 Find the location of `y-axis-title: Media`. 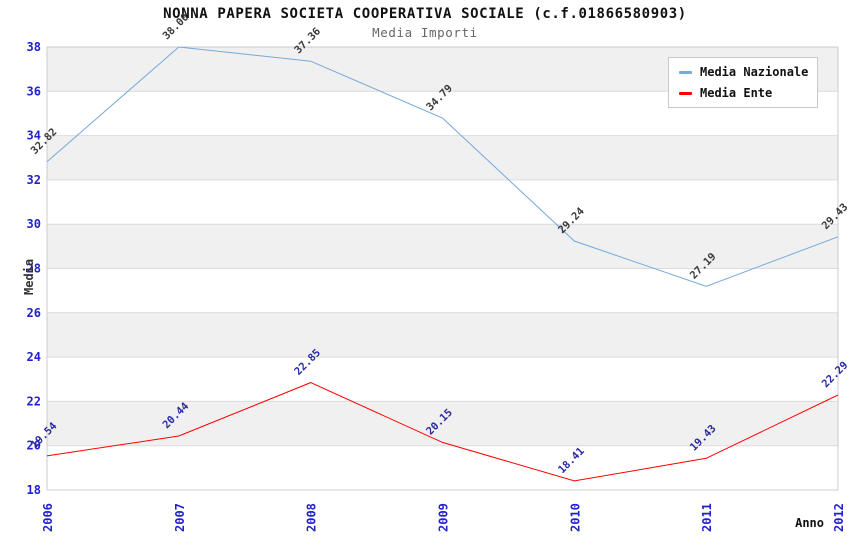

y-axis-title: Media is located at coordinates (29, 277).